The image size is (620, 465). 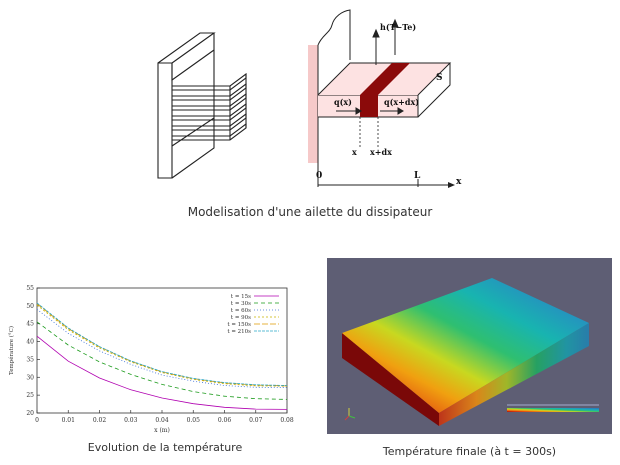 What do you see at coordinates (459, 182) in the screenshot?
I see `label-axis-x: x` at bounding box center [459, 182].